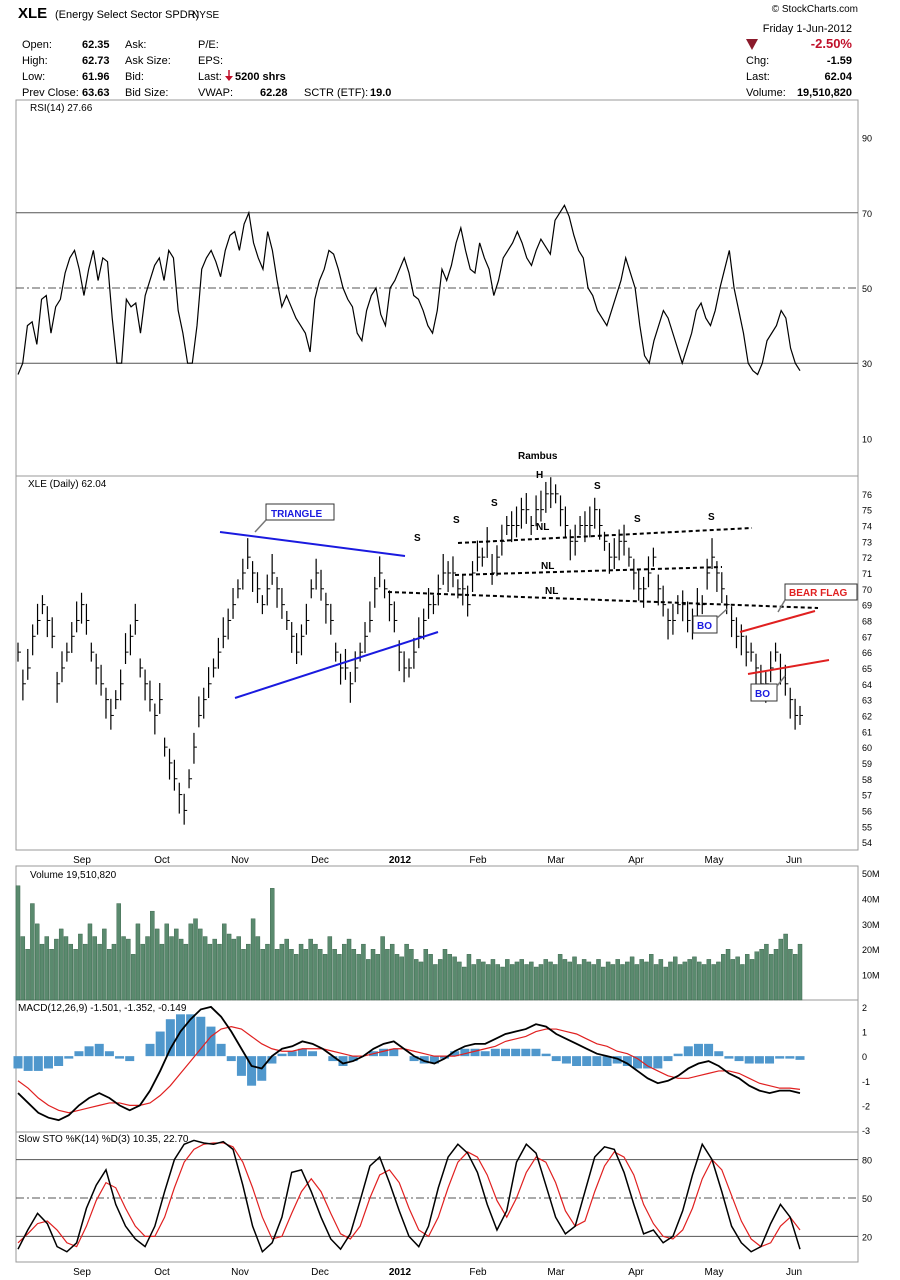  What do you see at coordinates (162, 1272) in the screenshot?
I see `x-axis-label-bottom: Oct` at bounding box center [162, 1272].